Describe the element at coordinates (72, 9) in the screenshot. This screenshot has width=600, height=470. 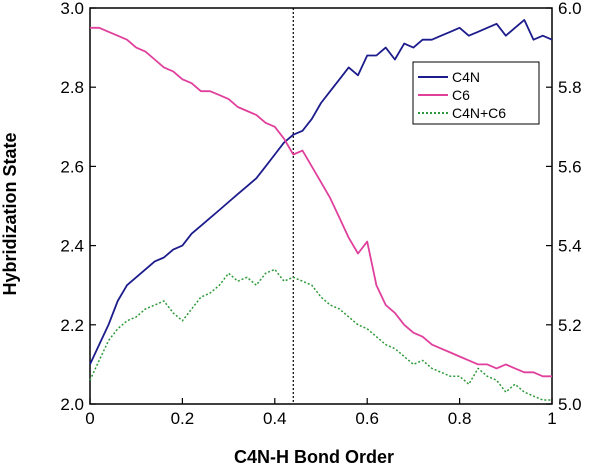
I see `y-tick-label: 3.0` at that location.